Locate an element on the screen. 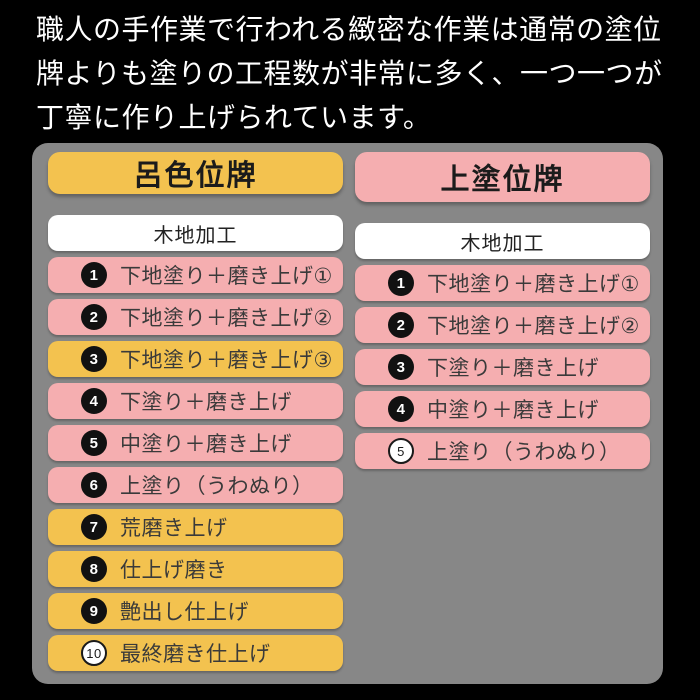 This screenshot has height=700, width=700. step-number-badge-outline: 5 is located at coordinates (401, 451).